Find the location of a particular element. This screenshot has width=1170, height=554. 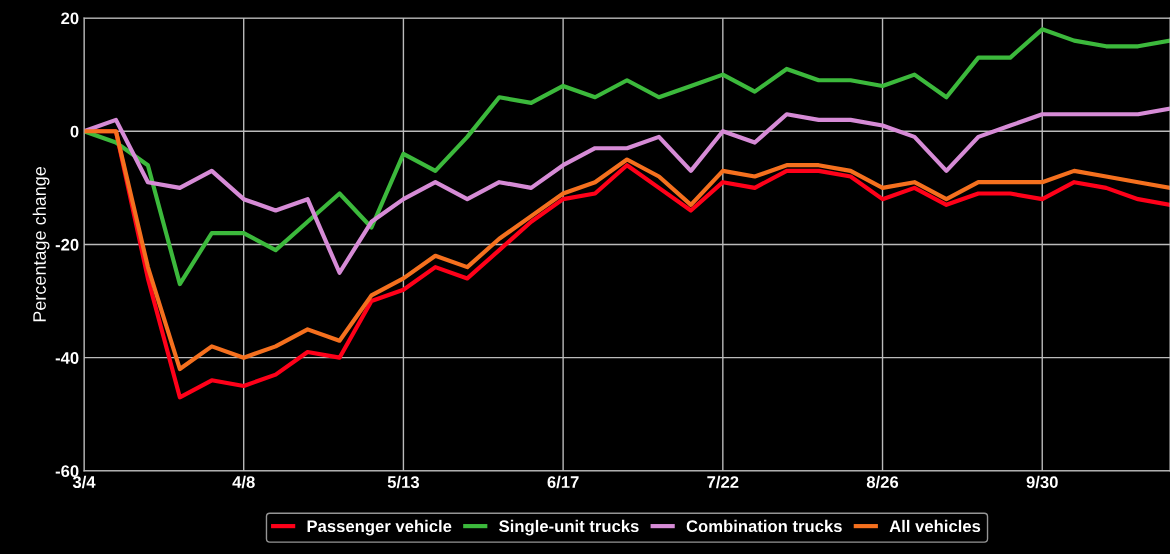

legend-label: Combination trucks is located at coordinates (764, 526).